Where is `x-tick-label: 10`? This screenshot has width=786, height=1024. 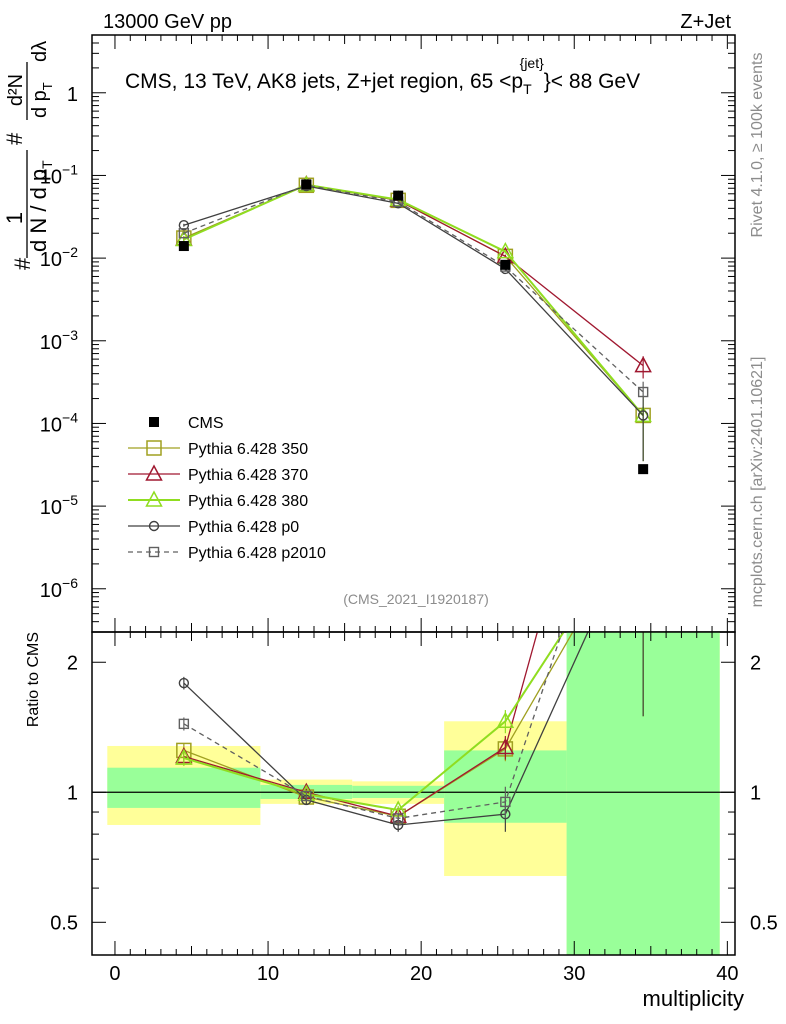 x-tick-label: 10 is located at coordinates (268, 974).